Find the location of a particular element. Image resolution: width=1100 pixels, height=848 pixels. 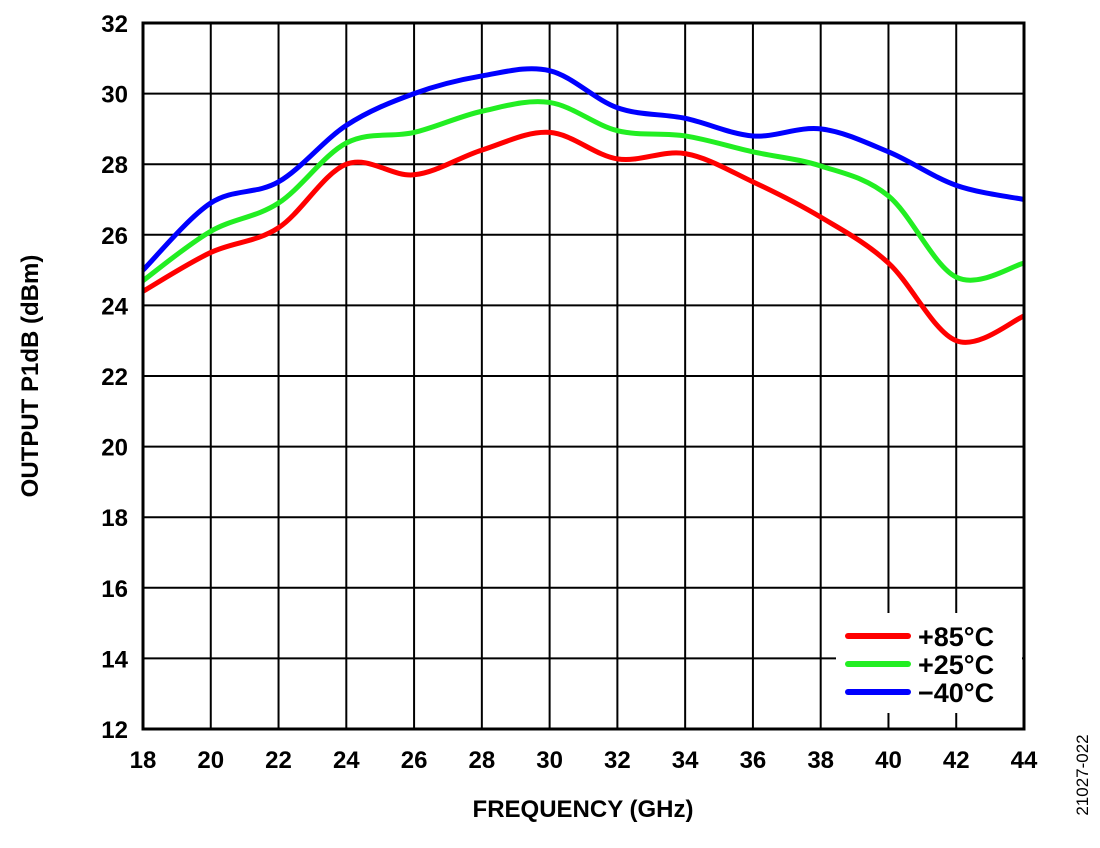

y-tick-label: 30 is located at coordinates (114, 95).